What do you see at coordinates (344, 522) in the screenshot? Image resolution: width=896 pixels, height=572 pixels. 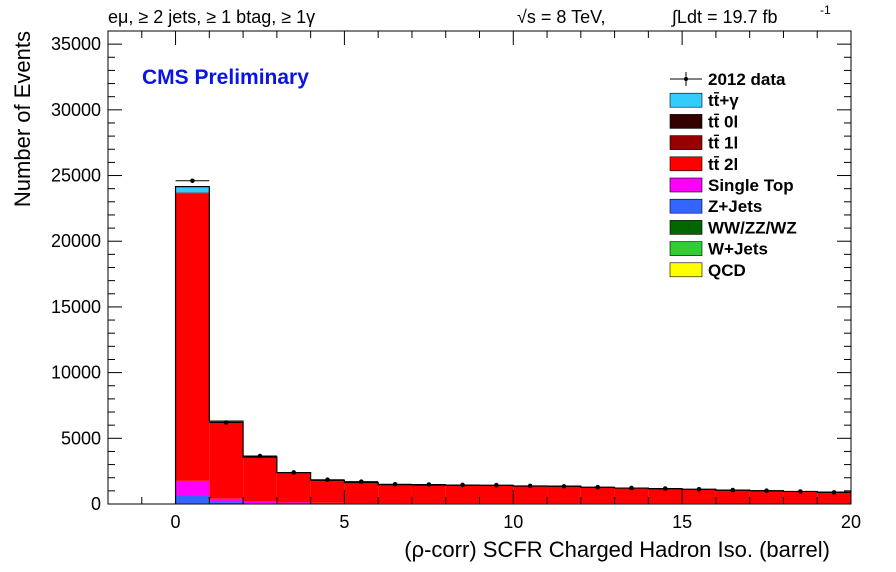 I see `x-tick-label: 5` at bounding box center [344, 522].